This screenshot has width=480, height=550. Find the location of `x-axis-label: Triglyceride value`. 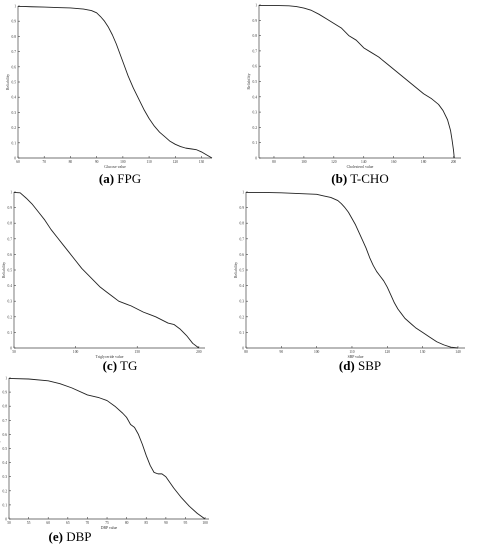

x-axis-label: Triglyceride value is located at coordinates (110, 357).